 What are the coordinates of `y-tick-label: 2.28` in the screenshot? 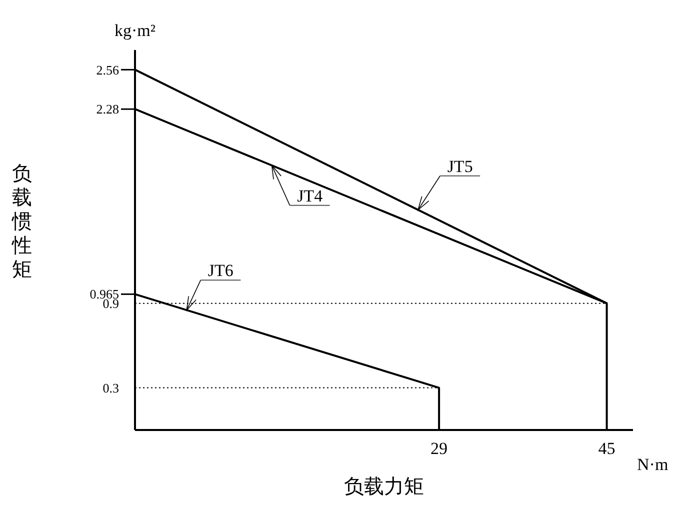 It's located at (107, 109).